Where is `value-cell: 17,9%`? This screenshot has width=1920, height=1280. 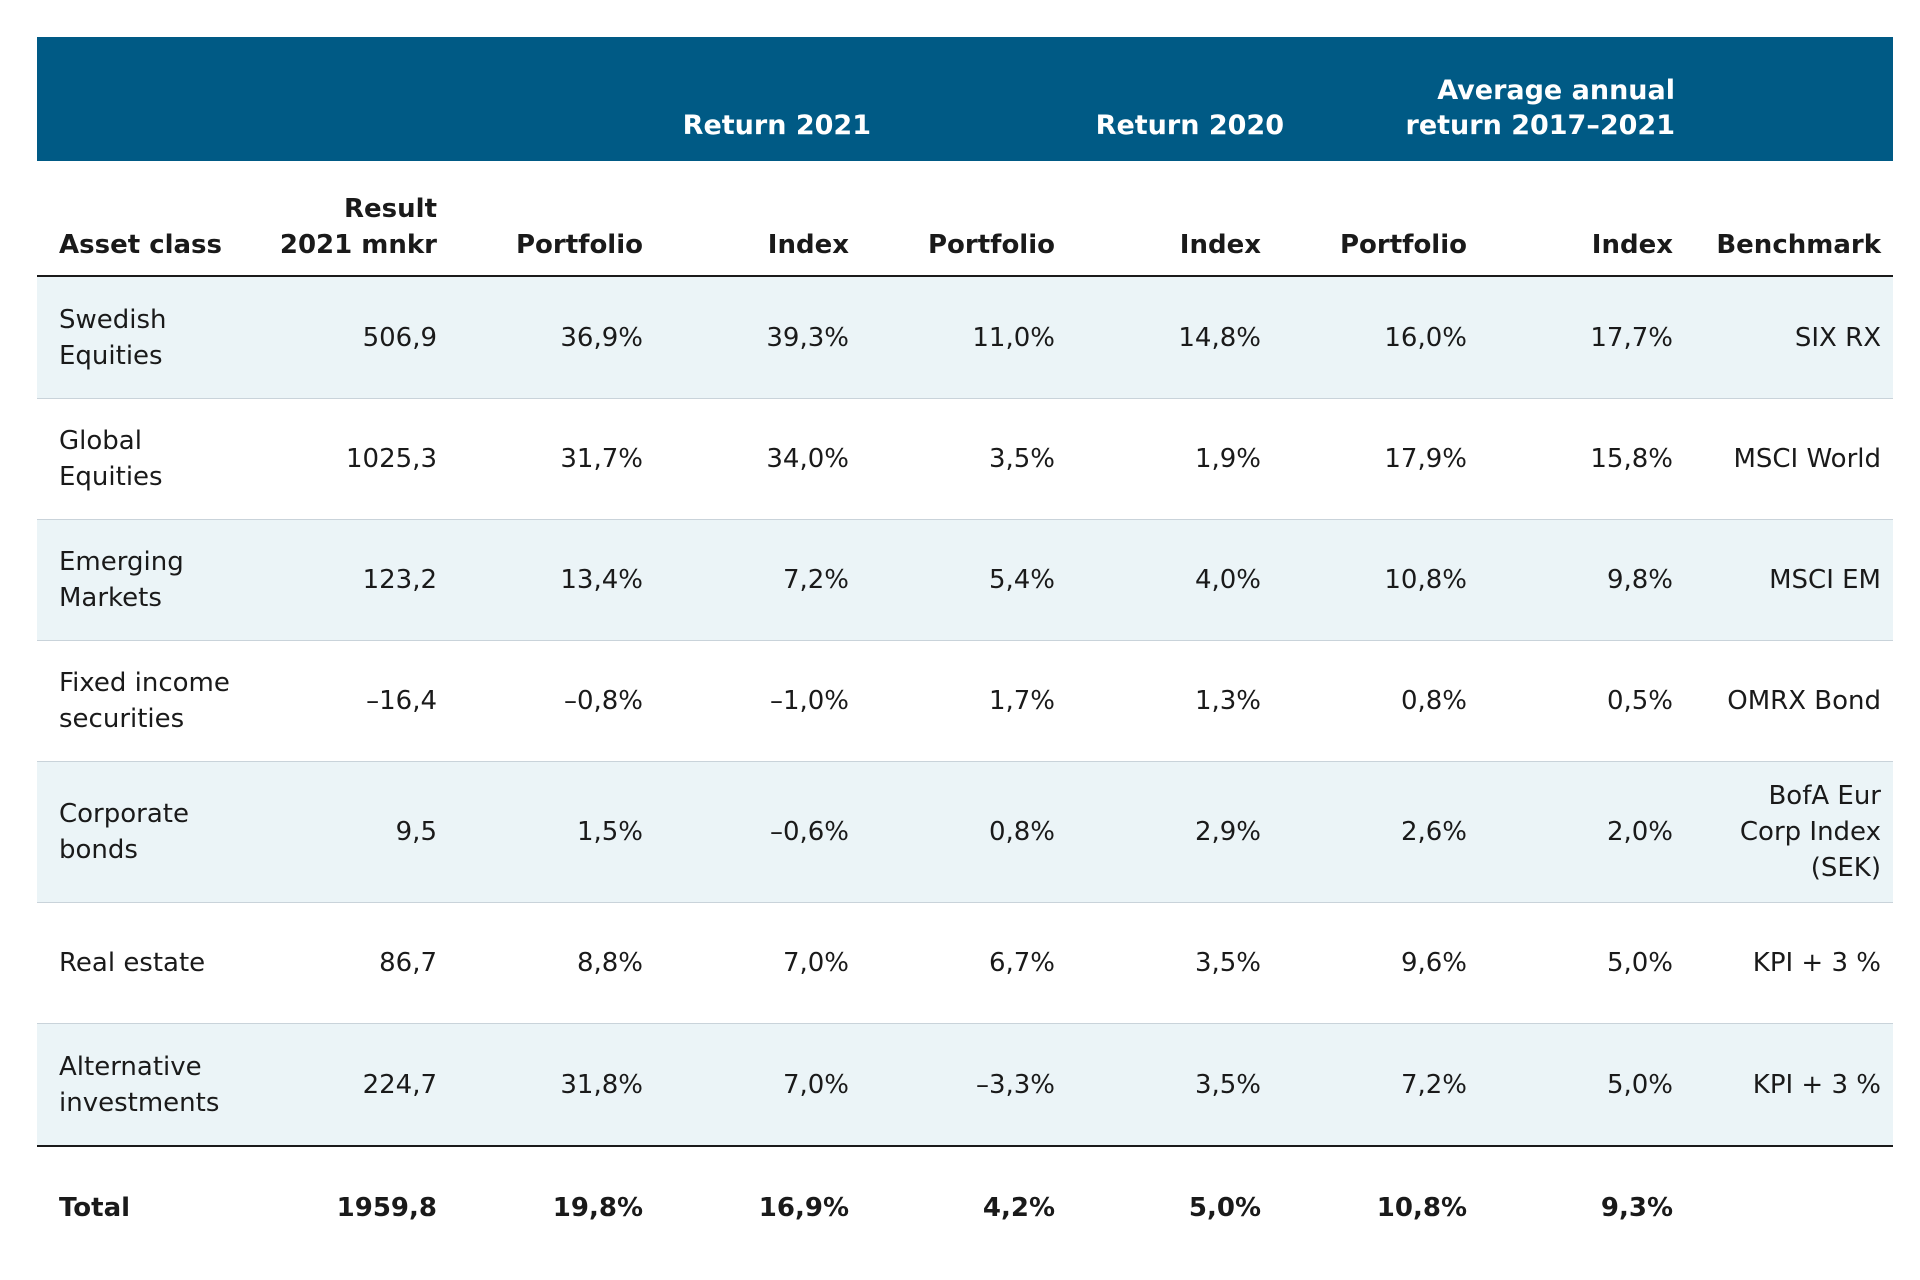
value-cell: 17,9% is located at coordinates (1425, 459).